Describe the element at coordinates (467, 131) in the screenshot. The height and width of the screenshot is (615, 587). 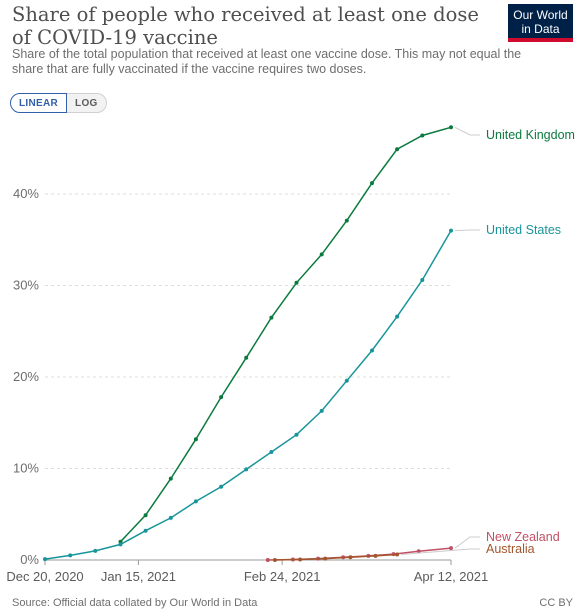
I see `label-connector-united-kingdom` at that location.